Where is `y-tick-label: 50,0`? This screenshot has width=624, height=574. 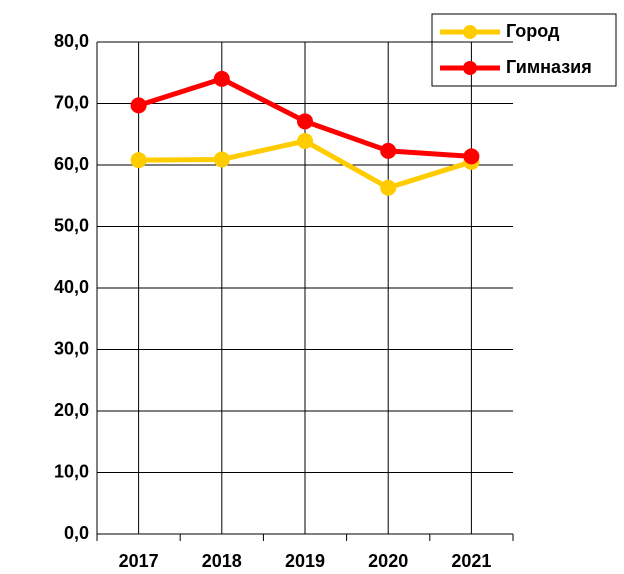 y-tick-label: 50,0 is located at coordinates (71, 225).